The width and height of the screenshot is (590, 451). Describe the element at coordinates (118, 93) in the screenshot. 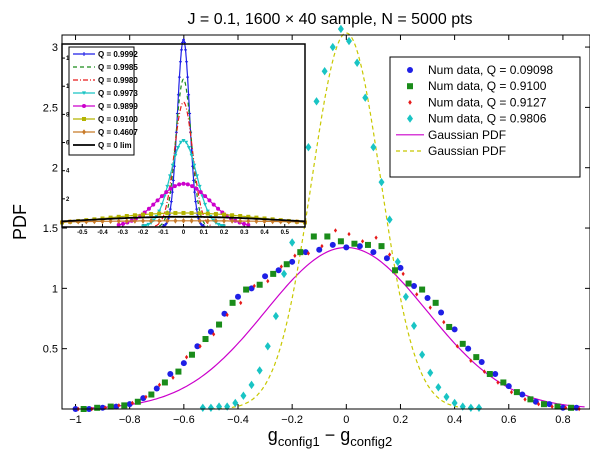

I see `inset-legend-label: Q = 0.9973` at that location.